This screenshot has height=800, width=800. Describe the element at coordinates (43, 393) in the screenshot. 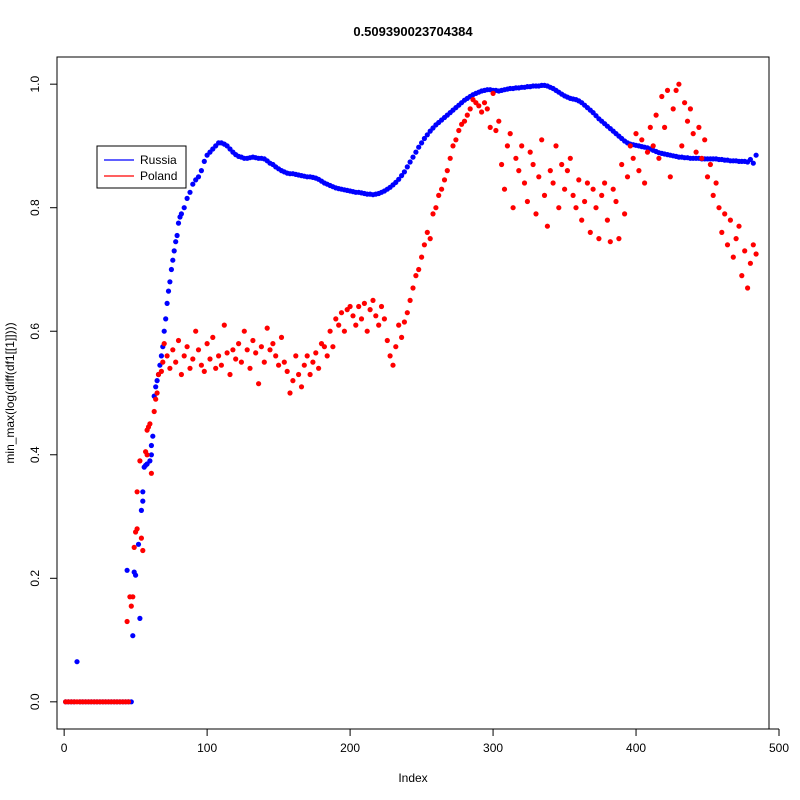

I see `y-axis: 0.0 0.2 0.4 0.6 0.8 1.0` at that location.